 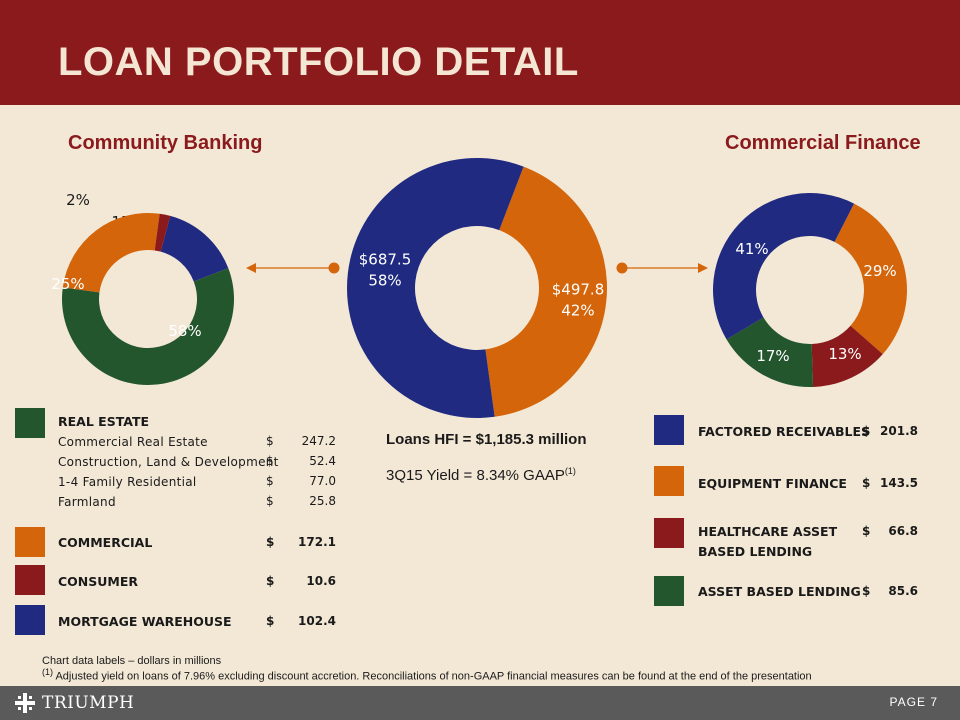 I want to click on re-item-label: Commercial Real Estate, so click(x=133, y=442).